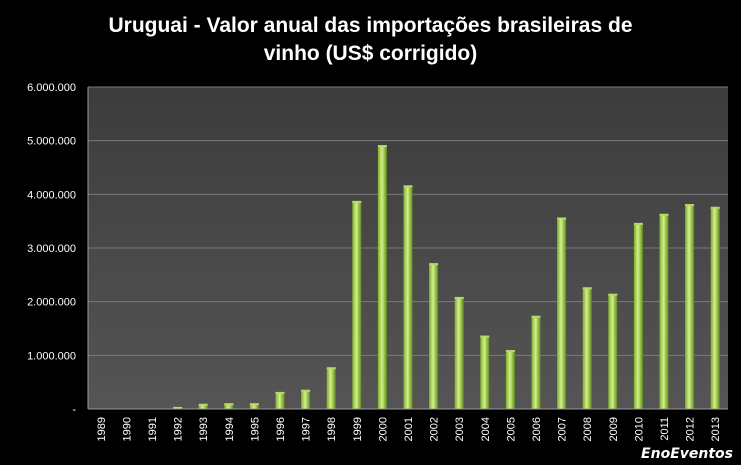 Image resolution: width=741 pixels, height=465 pixels. Describe the element at coordinates (51, 142) in the screenshot. I see `y-tick-label: 5.000.000` at that location.